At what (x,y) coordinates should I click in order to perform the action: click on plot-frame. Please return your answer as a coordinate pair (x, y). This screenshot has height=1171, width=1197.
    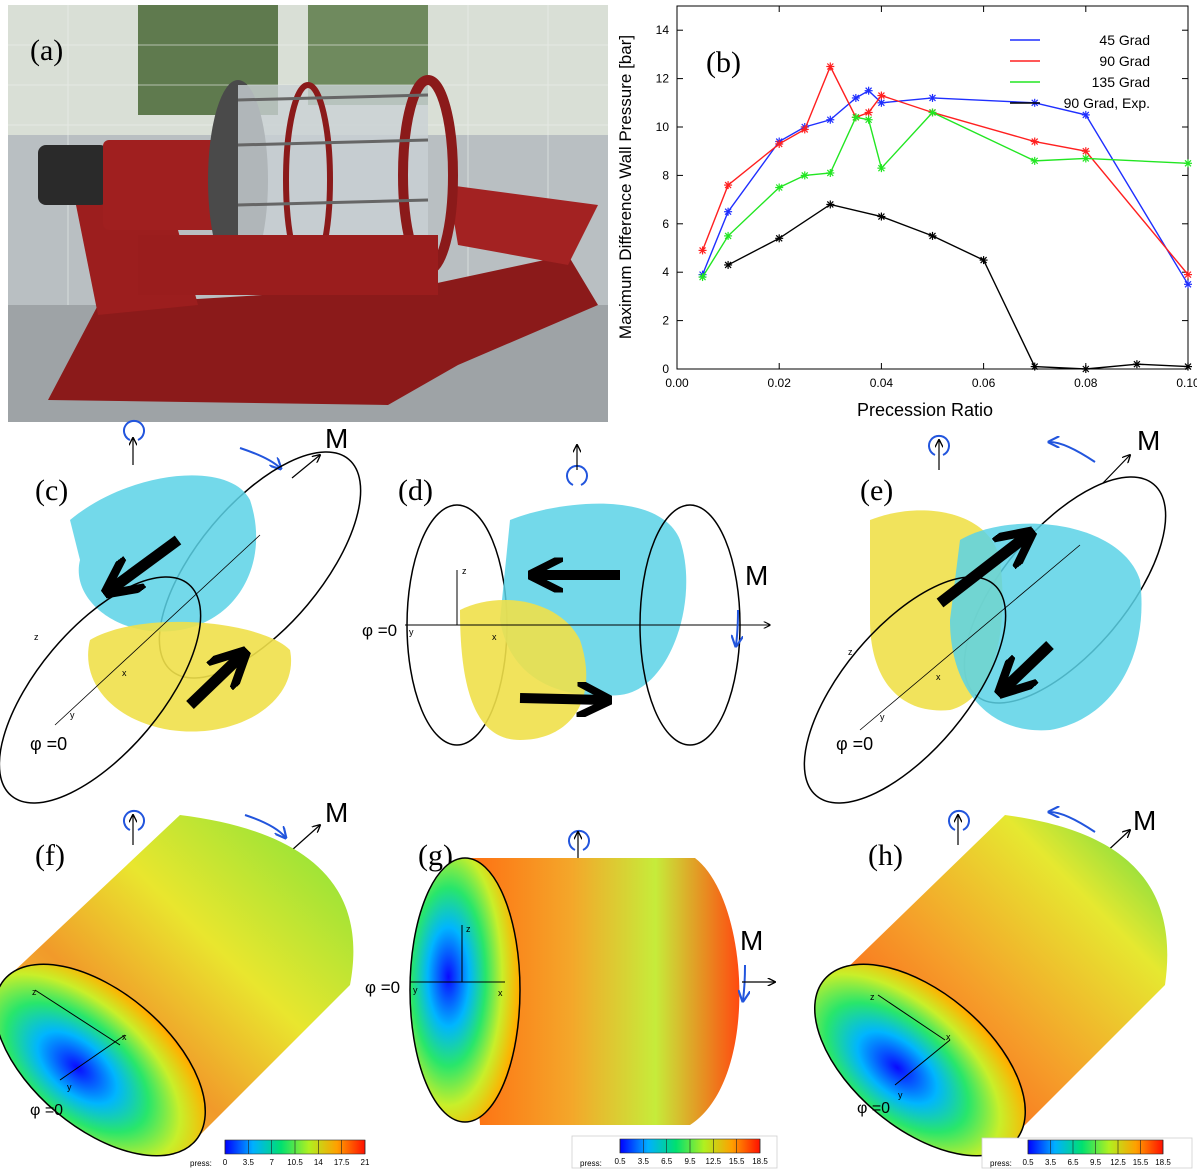
    Looking at the image, I should click on (932, 187).